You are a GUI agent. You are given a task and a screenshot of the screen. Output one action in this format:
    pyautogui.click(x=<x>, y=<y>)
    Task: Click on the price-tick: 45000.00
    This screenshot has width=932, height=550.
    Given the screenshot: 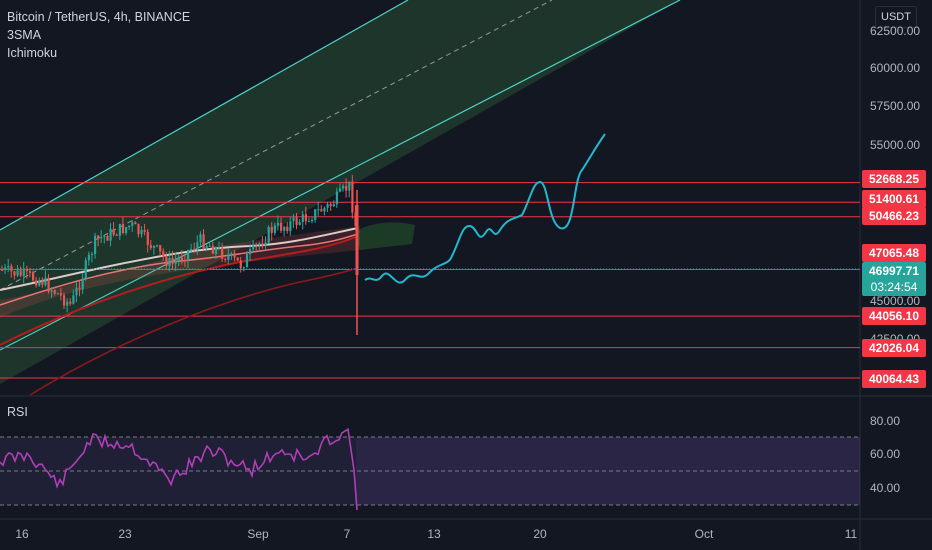 What is the action you would take?
    pyautogui.click(x=895, y=301)
    